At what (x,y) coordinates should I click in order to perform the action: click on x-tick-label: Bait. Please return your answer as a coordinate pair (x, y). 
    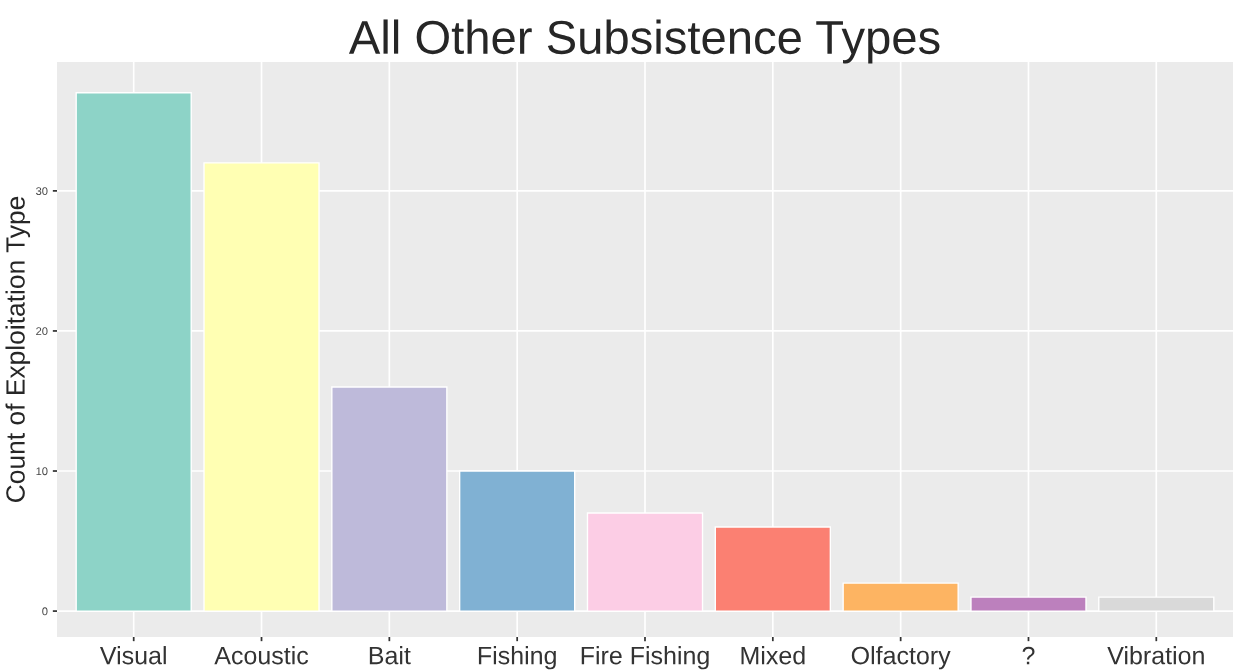
    Looking at the image, I should click on (390, 655).